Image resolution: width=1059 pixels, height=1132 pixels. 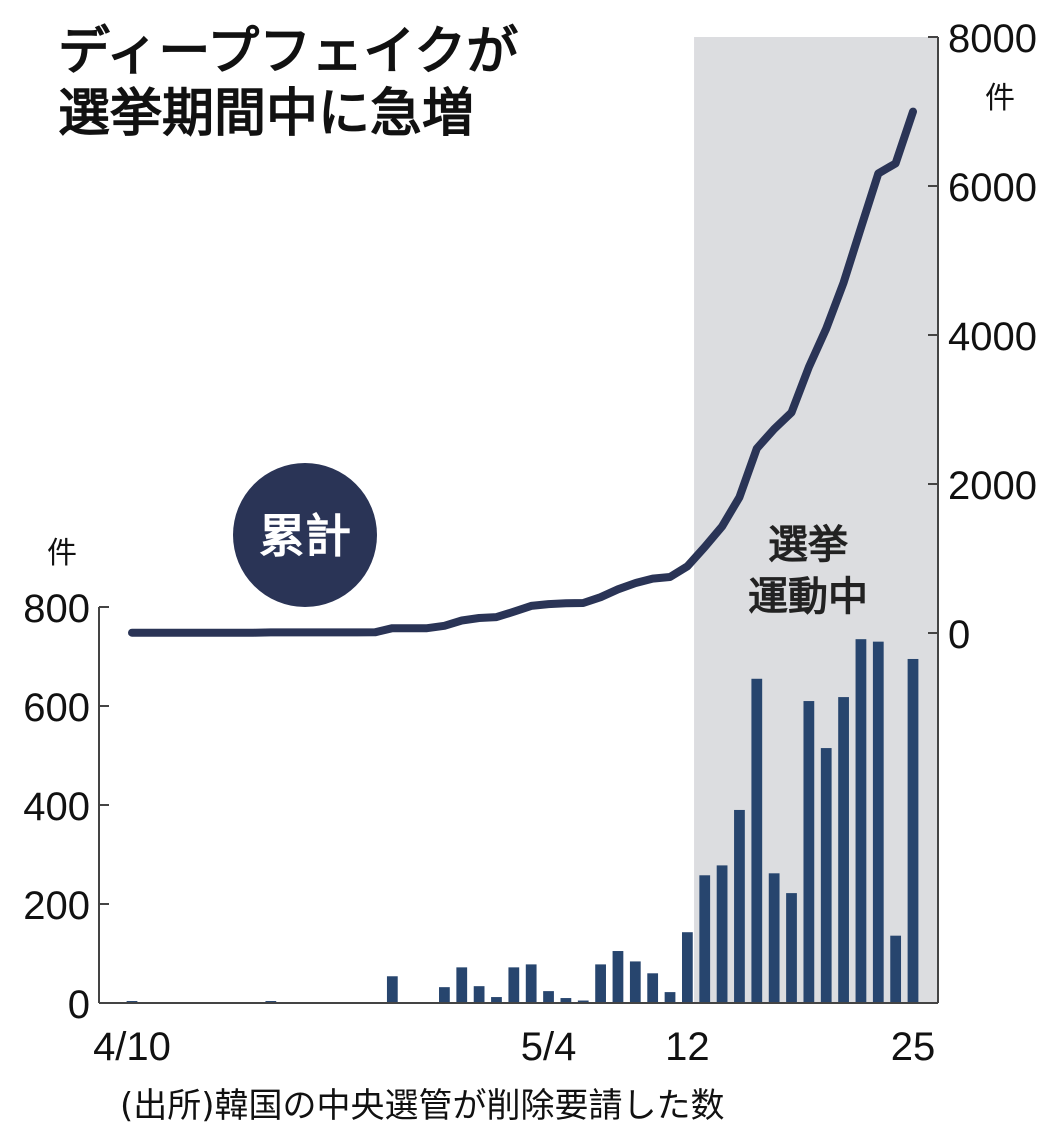 What do you see at coordinates (132, 1047) in the screenshot?
I see `x-tick-label-0: 4/10` at bounding box center [132, 1047].